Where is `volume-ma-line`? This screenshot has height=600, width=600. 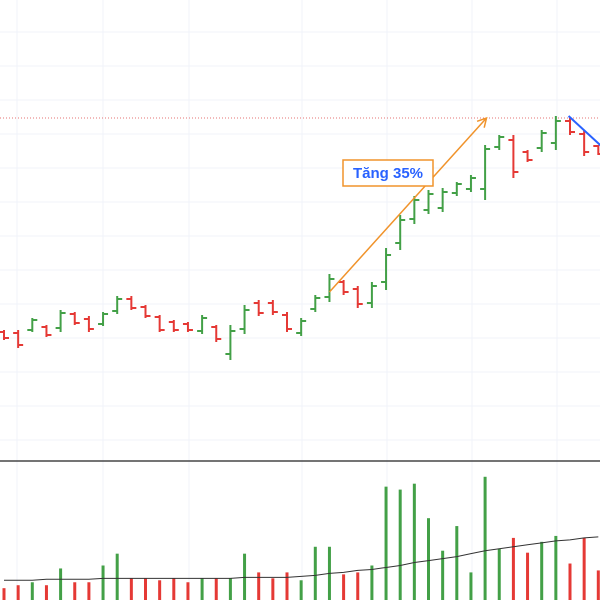
volume-ma-line is located at coordinates (301, 558).